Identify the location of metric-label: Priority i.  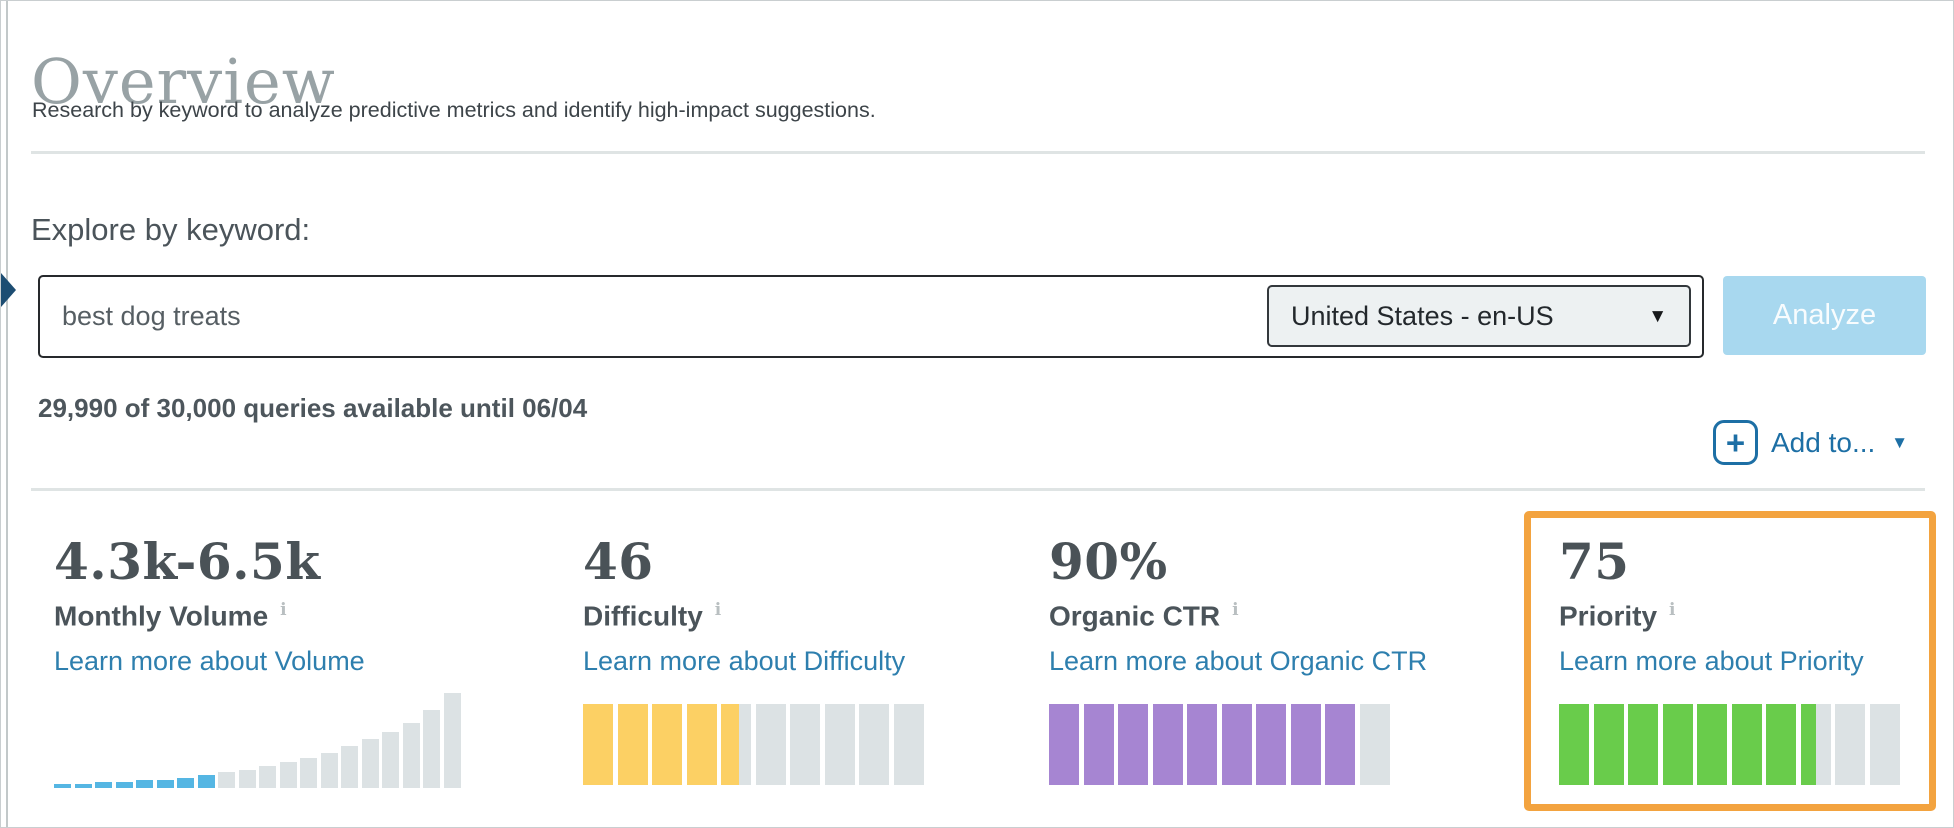
(1617, 616).